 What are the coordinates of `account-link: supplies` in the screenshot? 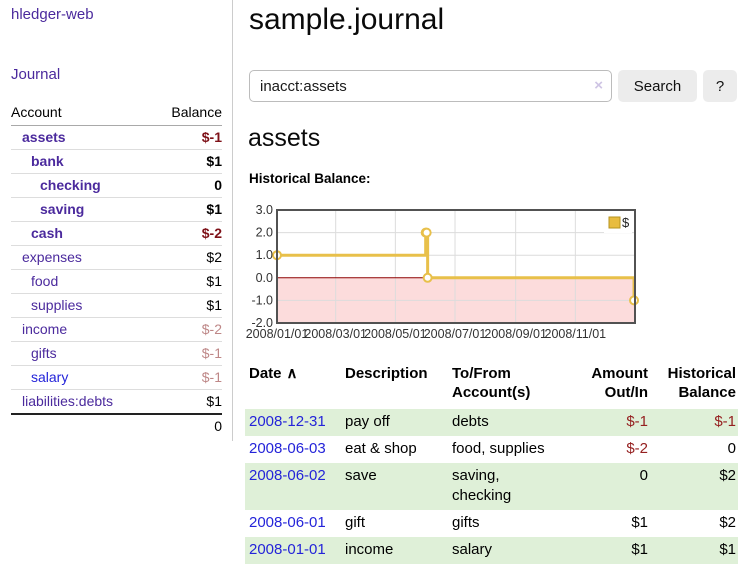 It's located at (57, 305).